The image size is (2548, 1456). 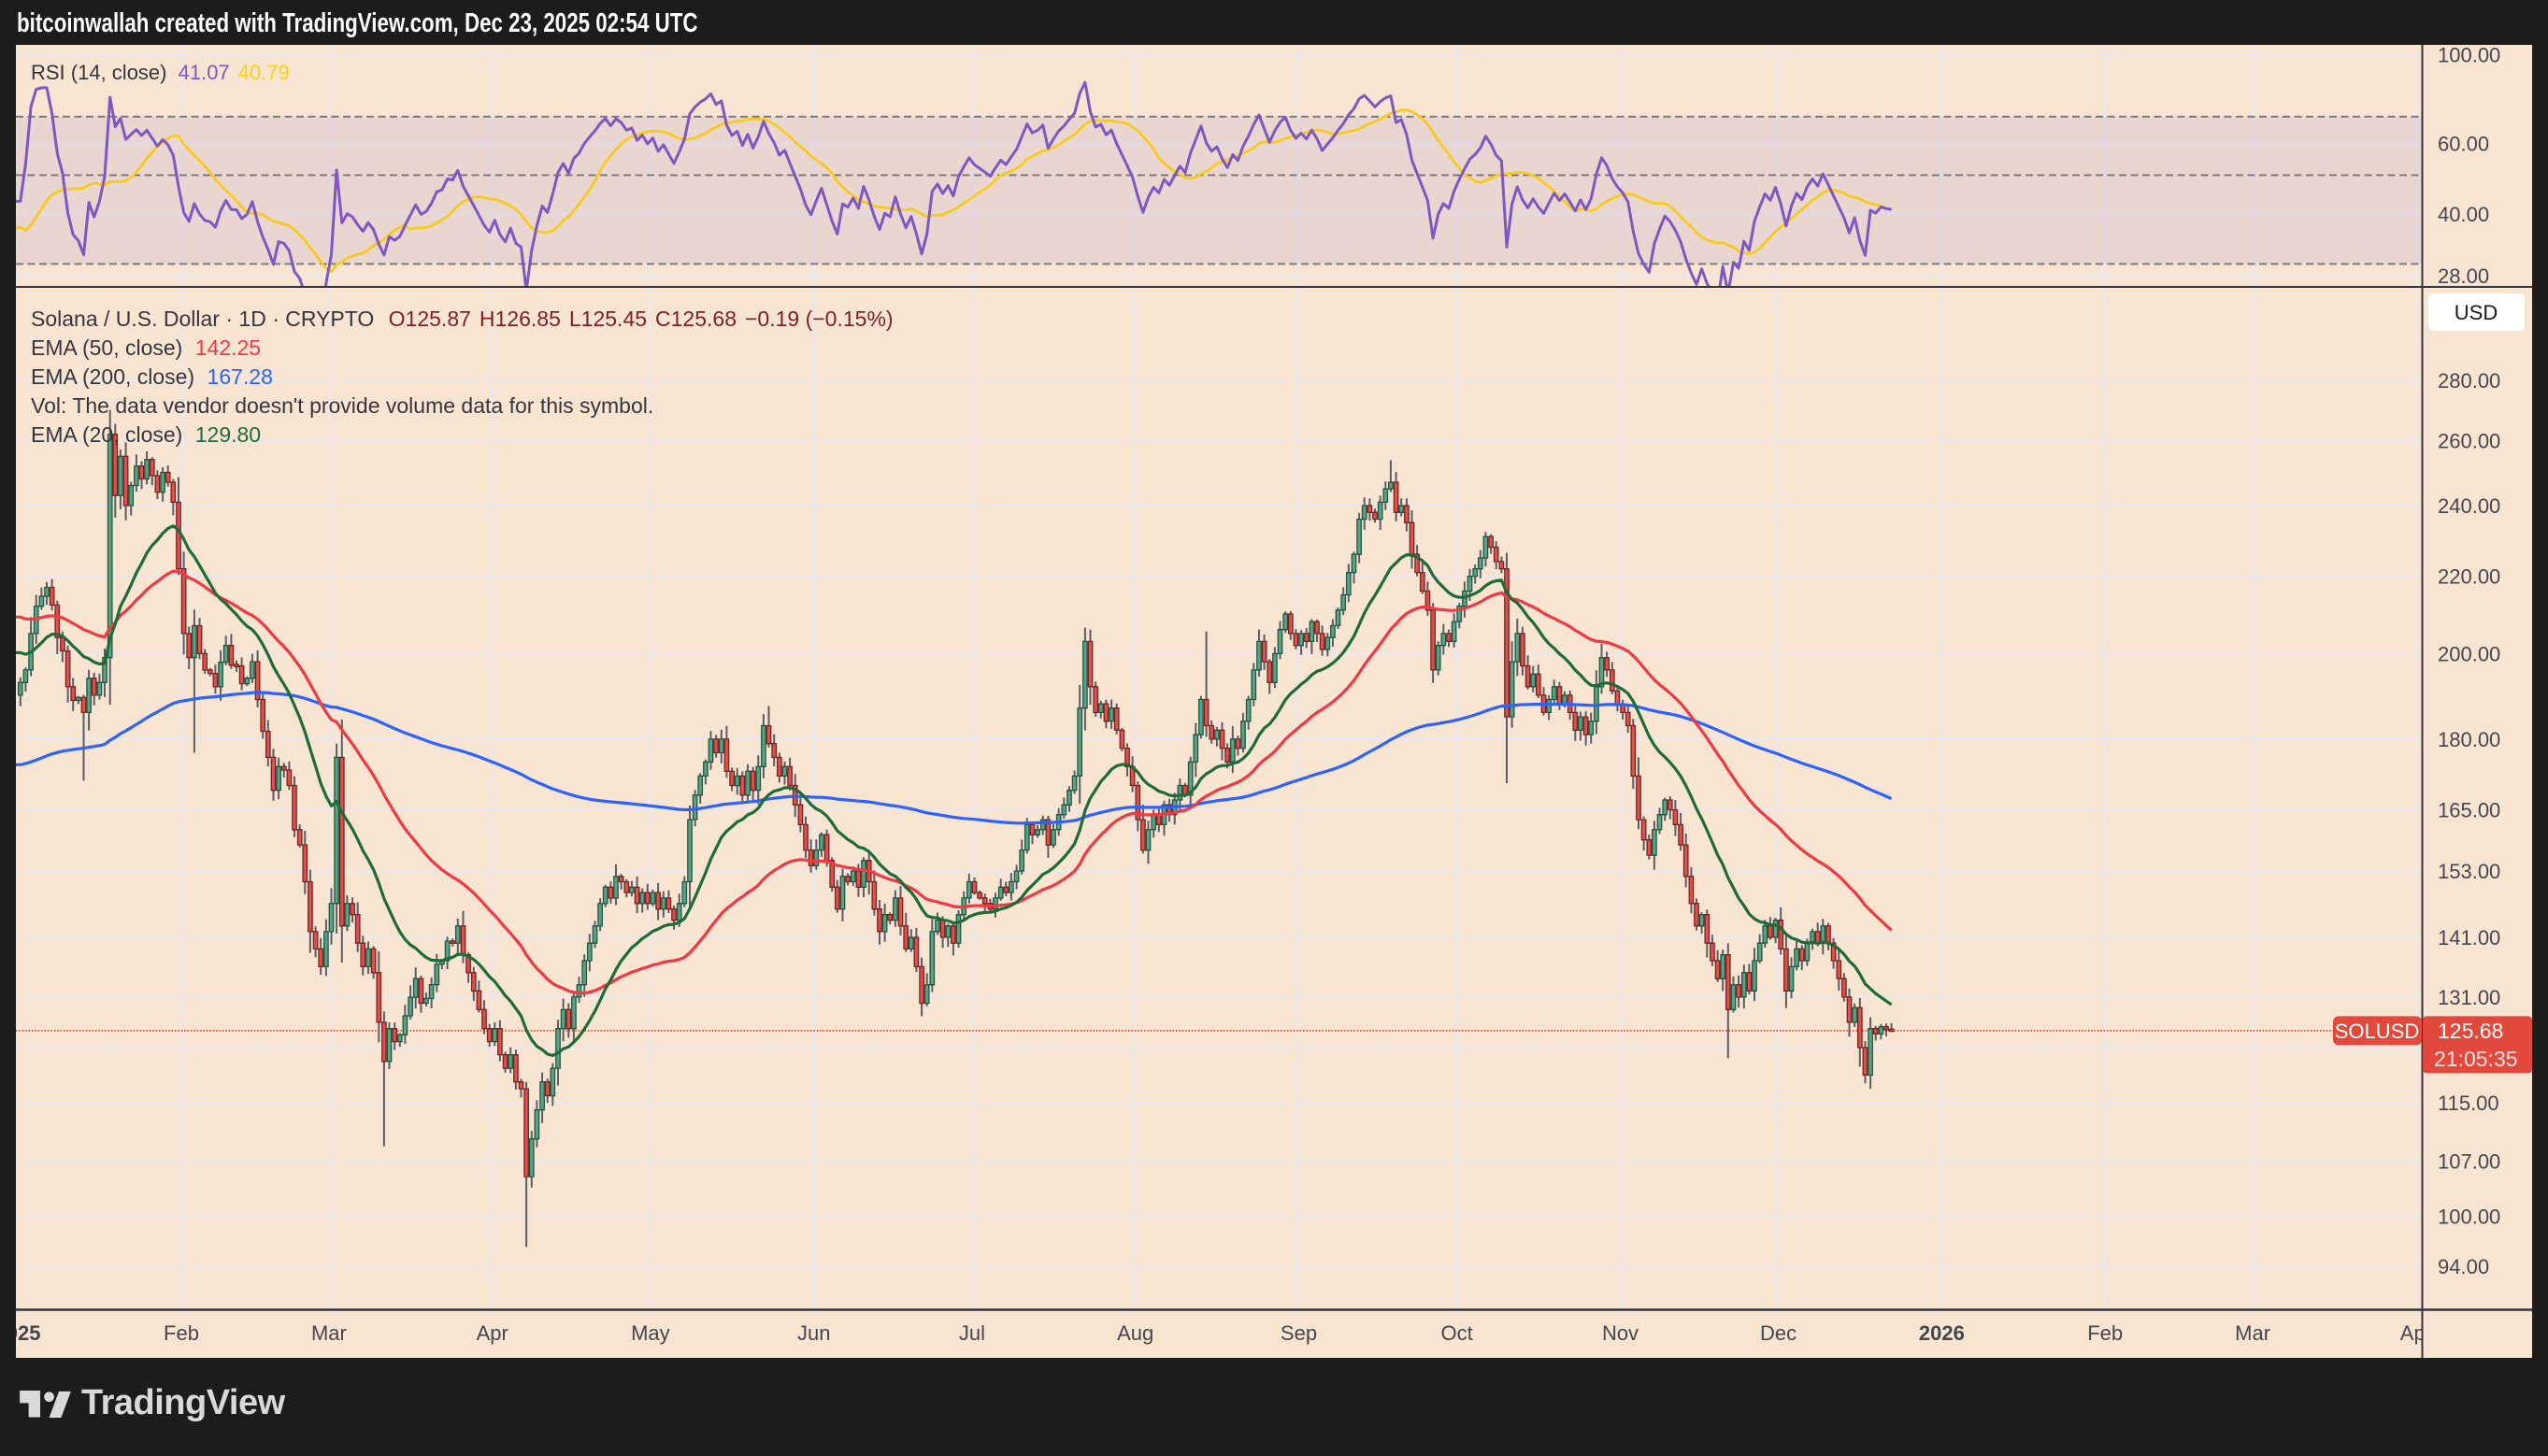 What do you see at coordinates (2469, 506) in the screenshot?
I see `svg-text: 240.00` at bounding box center [2469, 506].